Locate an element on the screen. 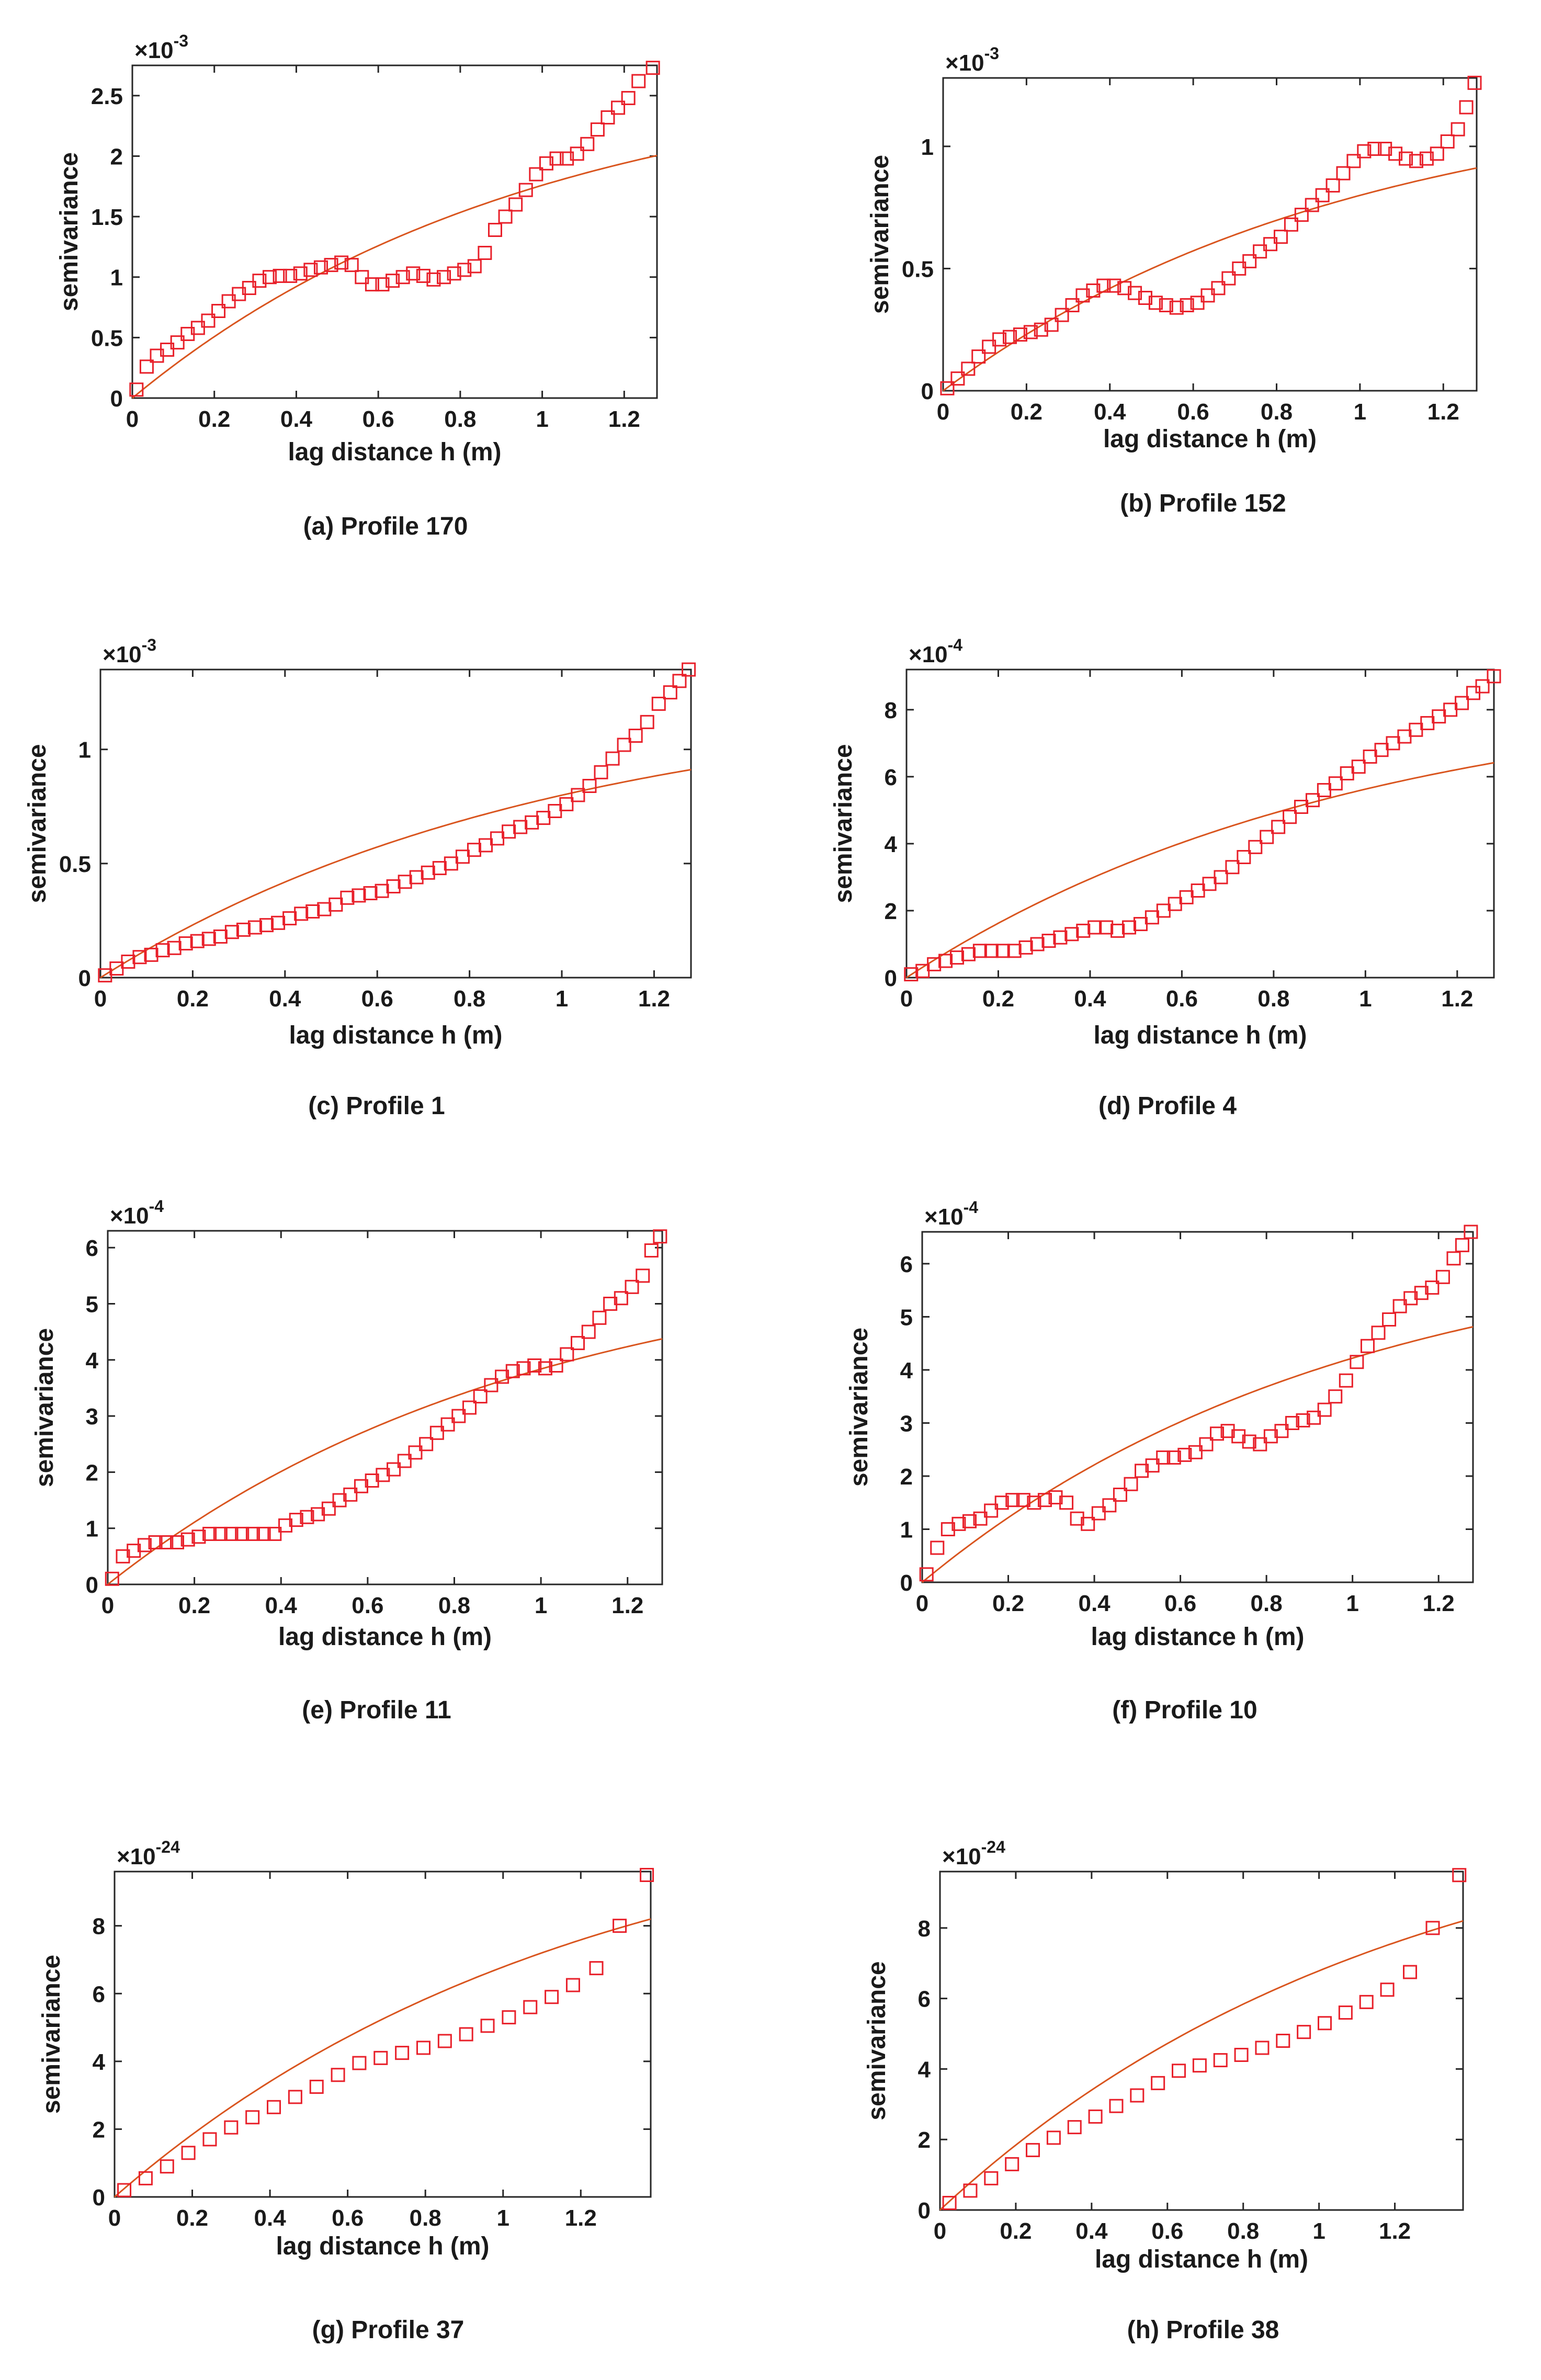 The width and height of the screenshot is (1541, 2380). y-tick-label: 8 is located at coordinates (99, 1927).